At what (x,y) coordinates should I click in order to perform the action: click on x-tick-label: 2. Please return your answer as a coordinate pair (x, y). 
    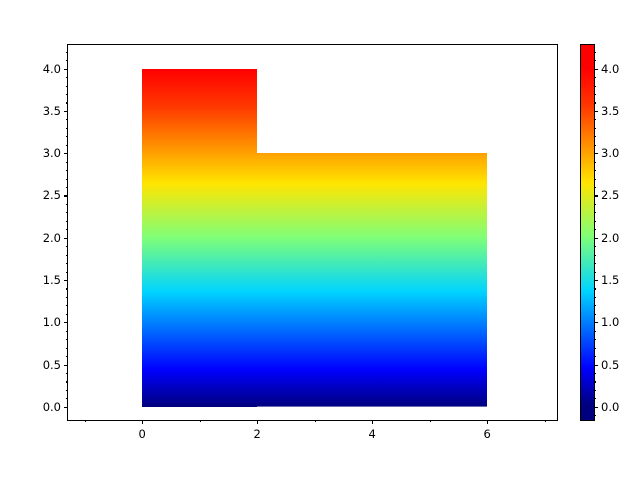
    Looking at the image, I should click on (257, 434).